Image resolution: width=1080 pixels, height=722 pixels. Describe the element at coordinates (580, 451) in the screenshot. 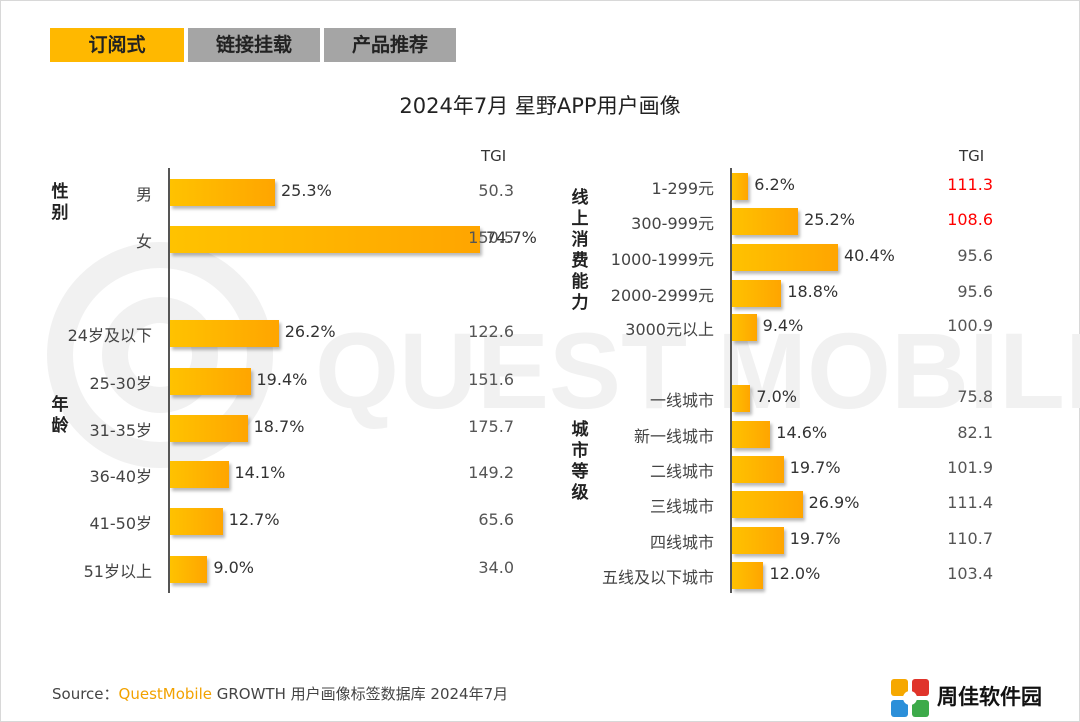

I see `group-label-char: 市` at that location.